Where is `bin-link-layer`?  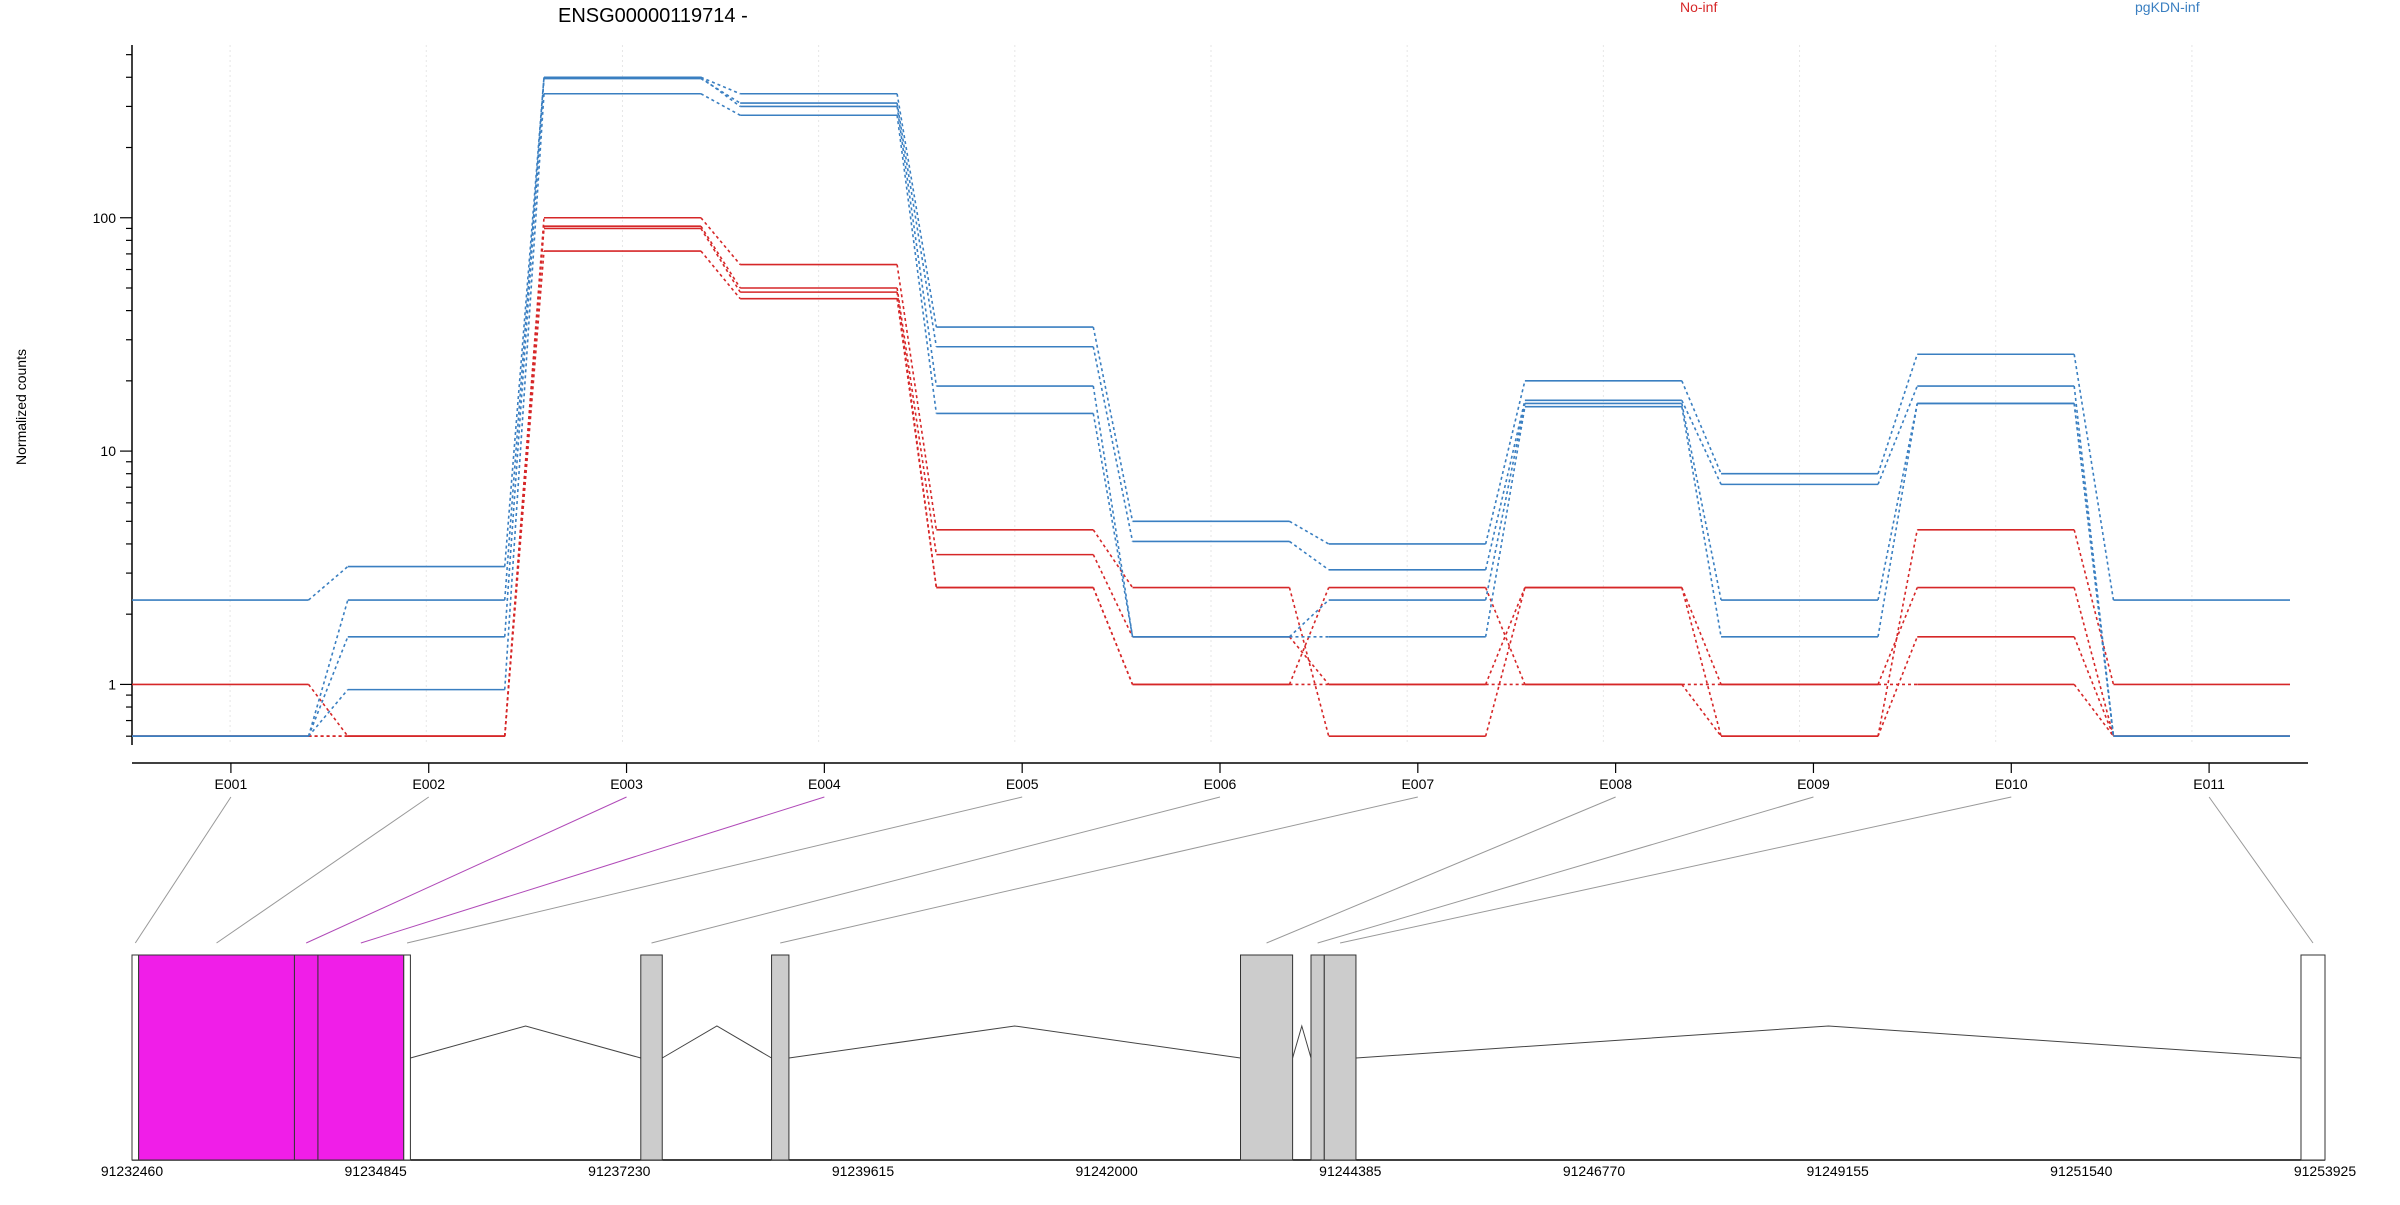 bin-link-layer is located at coordinates (1224, 870).